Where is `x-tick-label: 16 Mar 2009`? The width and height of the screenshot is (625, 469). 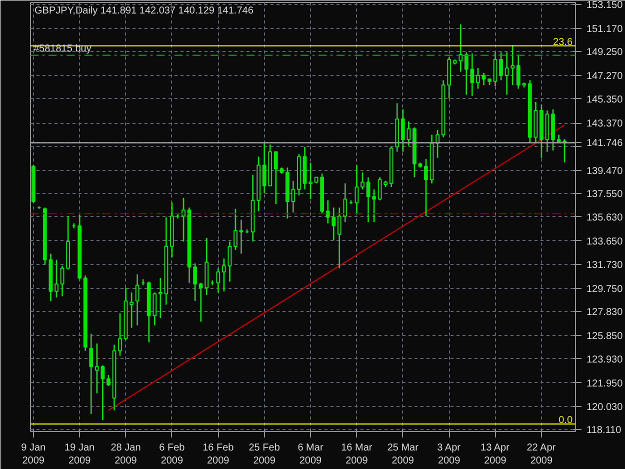
x-tick-label: 16 Mar 2009 is located at coordinates (357, 454).